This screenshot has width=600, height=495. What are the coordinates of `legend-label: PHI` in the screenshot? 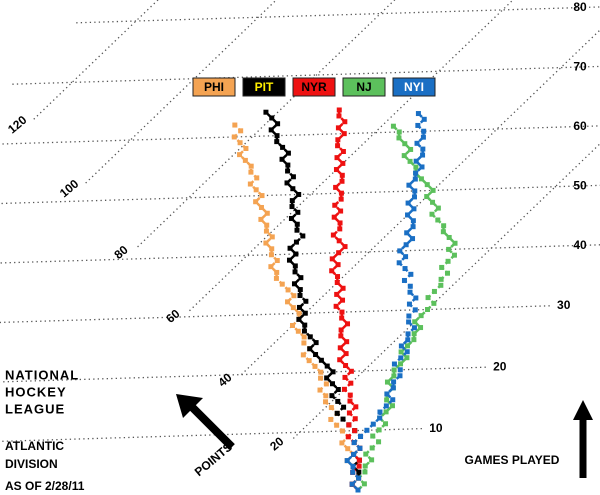 It's located at (214, 87).